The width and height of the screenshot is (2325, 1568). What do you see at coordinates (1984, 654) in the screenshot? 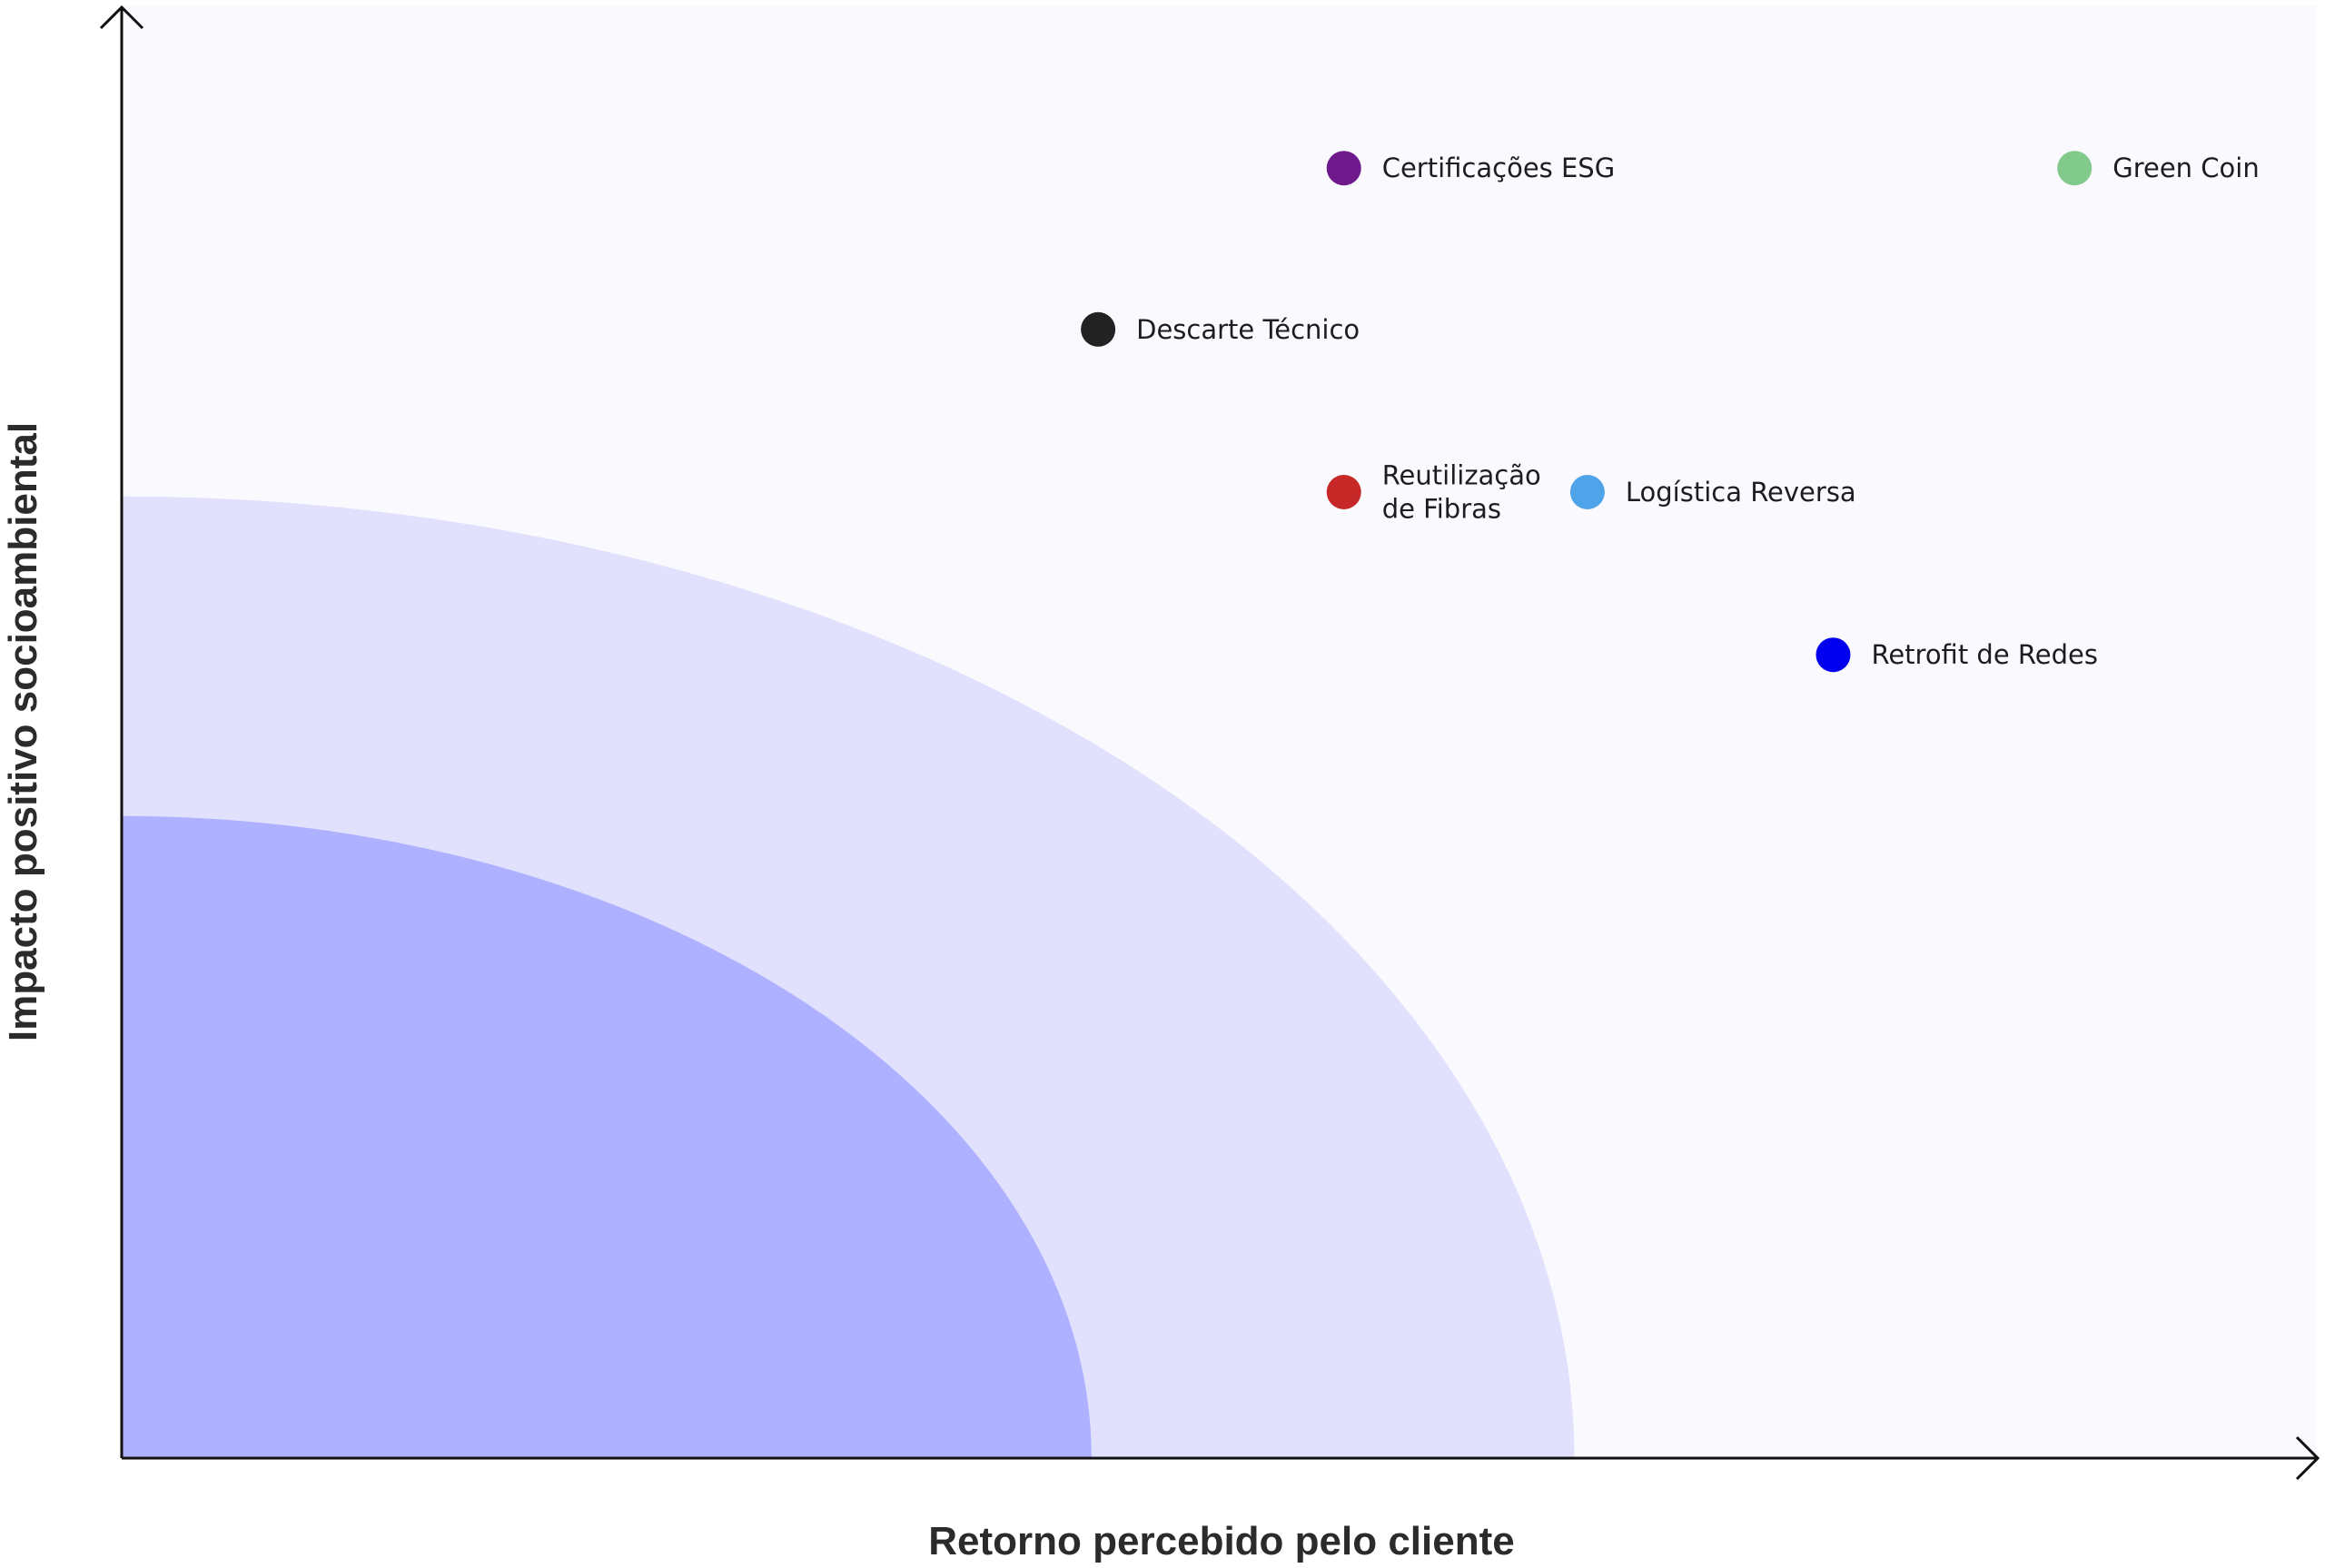
I see `point-label: Retrofit de Redes` at bounding box center [1984, 654].